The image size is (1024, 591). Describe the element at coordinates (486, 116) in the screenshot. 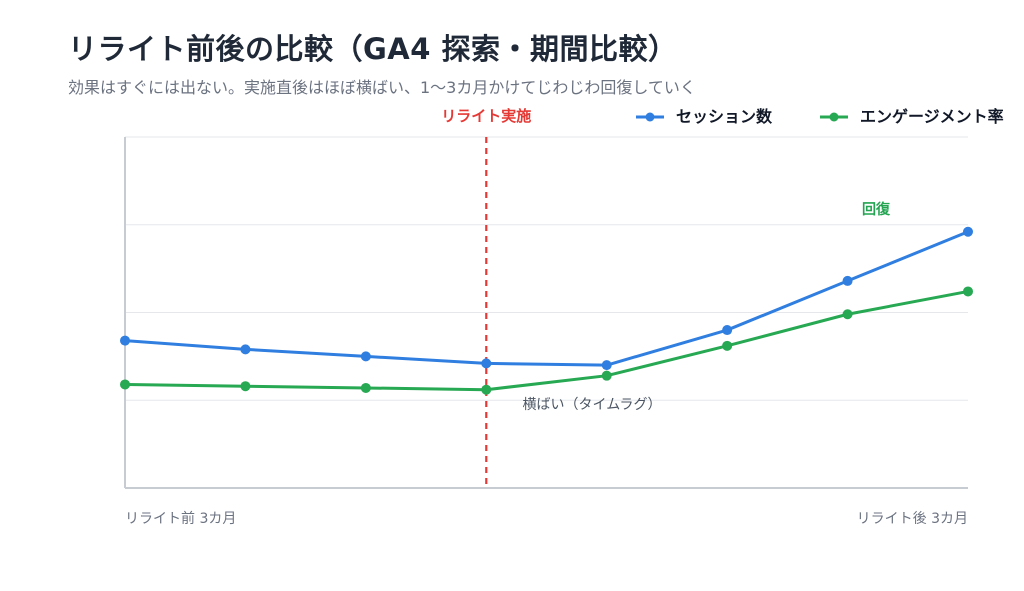

I see `rewrite-marker-label: リライト実施` at that location.